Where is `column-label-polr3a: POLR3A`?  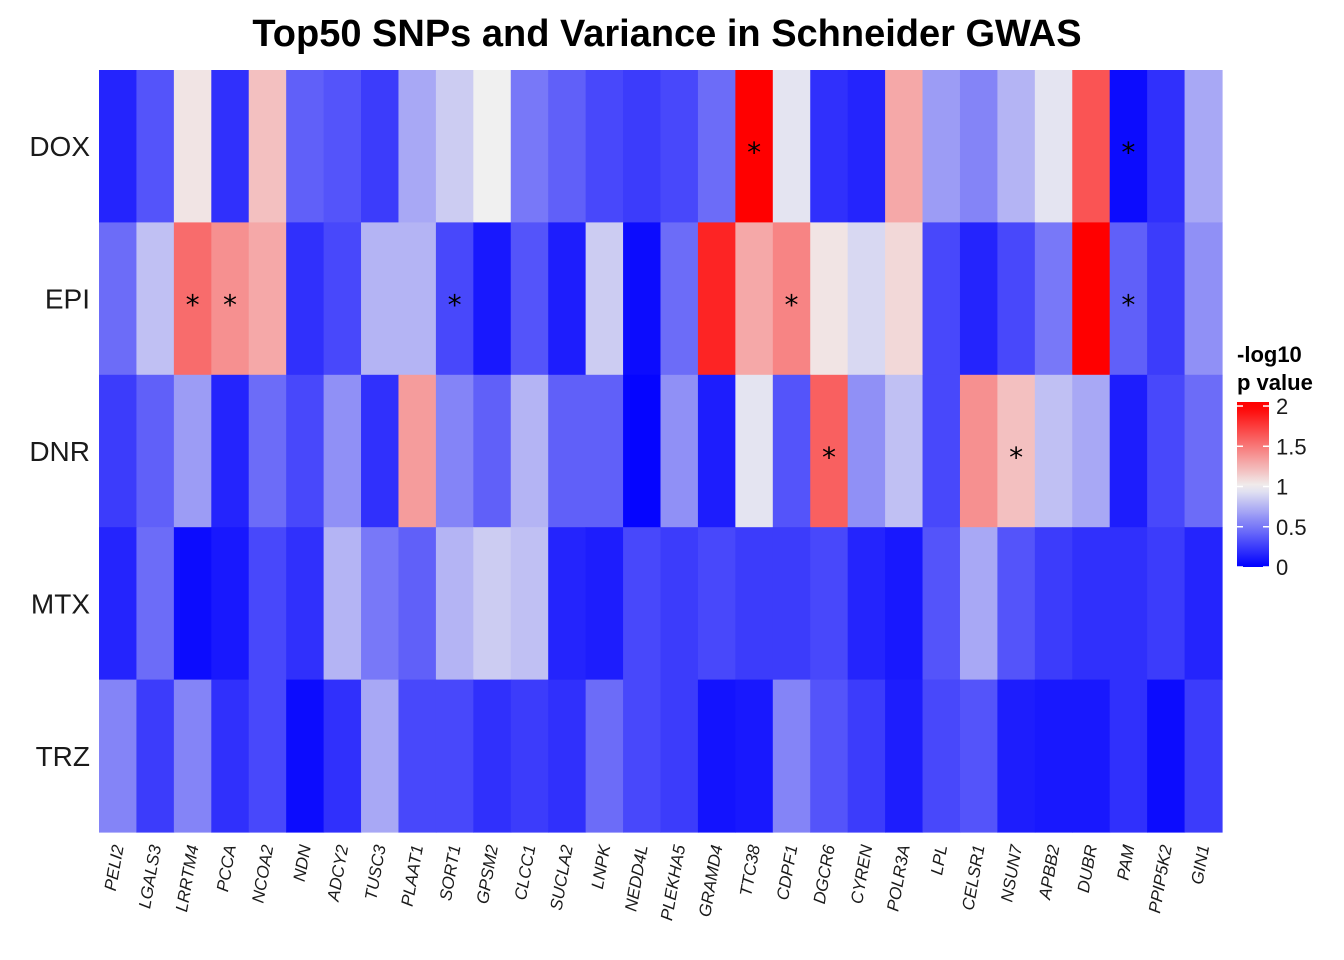 column-label-polr3a: POLR3A is located at coordinates (898, 877).